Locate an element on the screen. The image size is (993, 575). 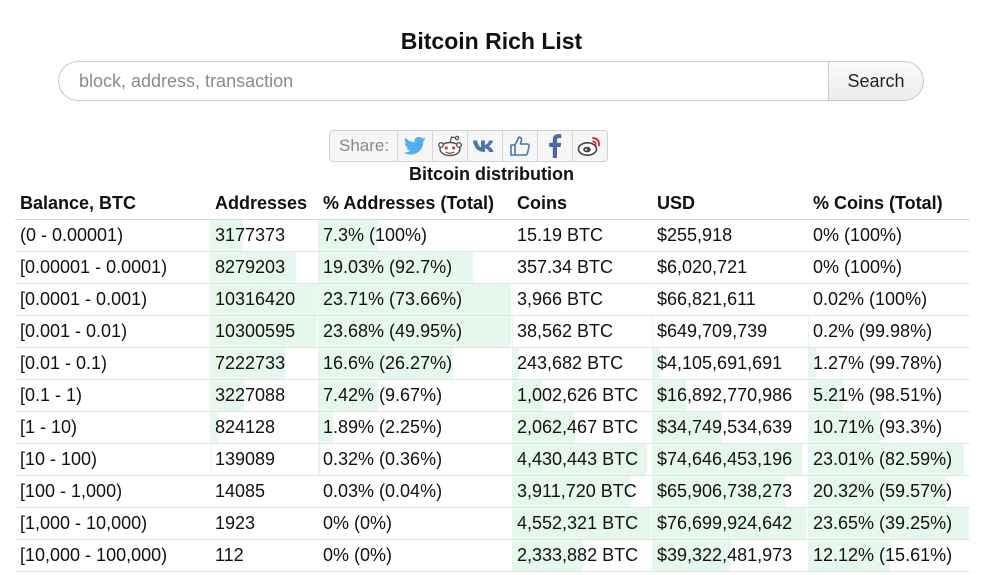
usd-cell: $34,749,534,639 is located at coordinates (730, 427).